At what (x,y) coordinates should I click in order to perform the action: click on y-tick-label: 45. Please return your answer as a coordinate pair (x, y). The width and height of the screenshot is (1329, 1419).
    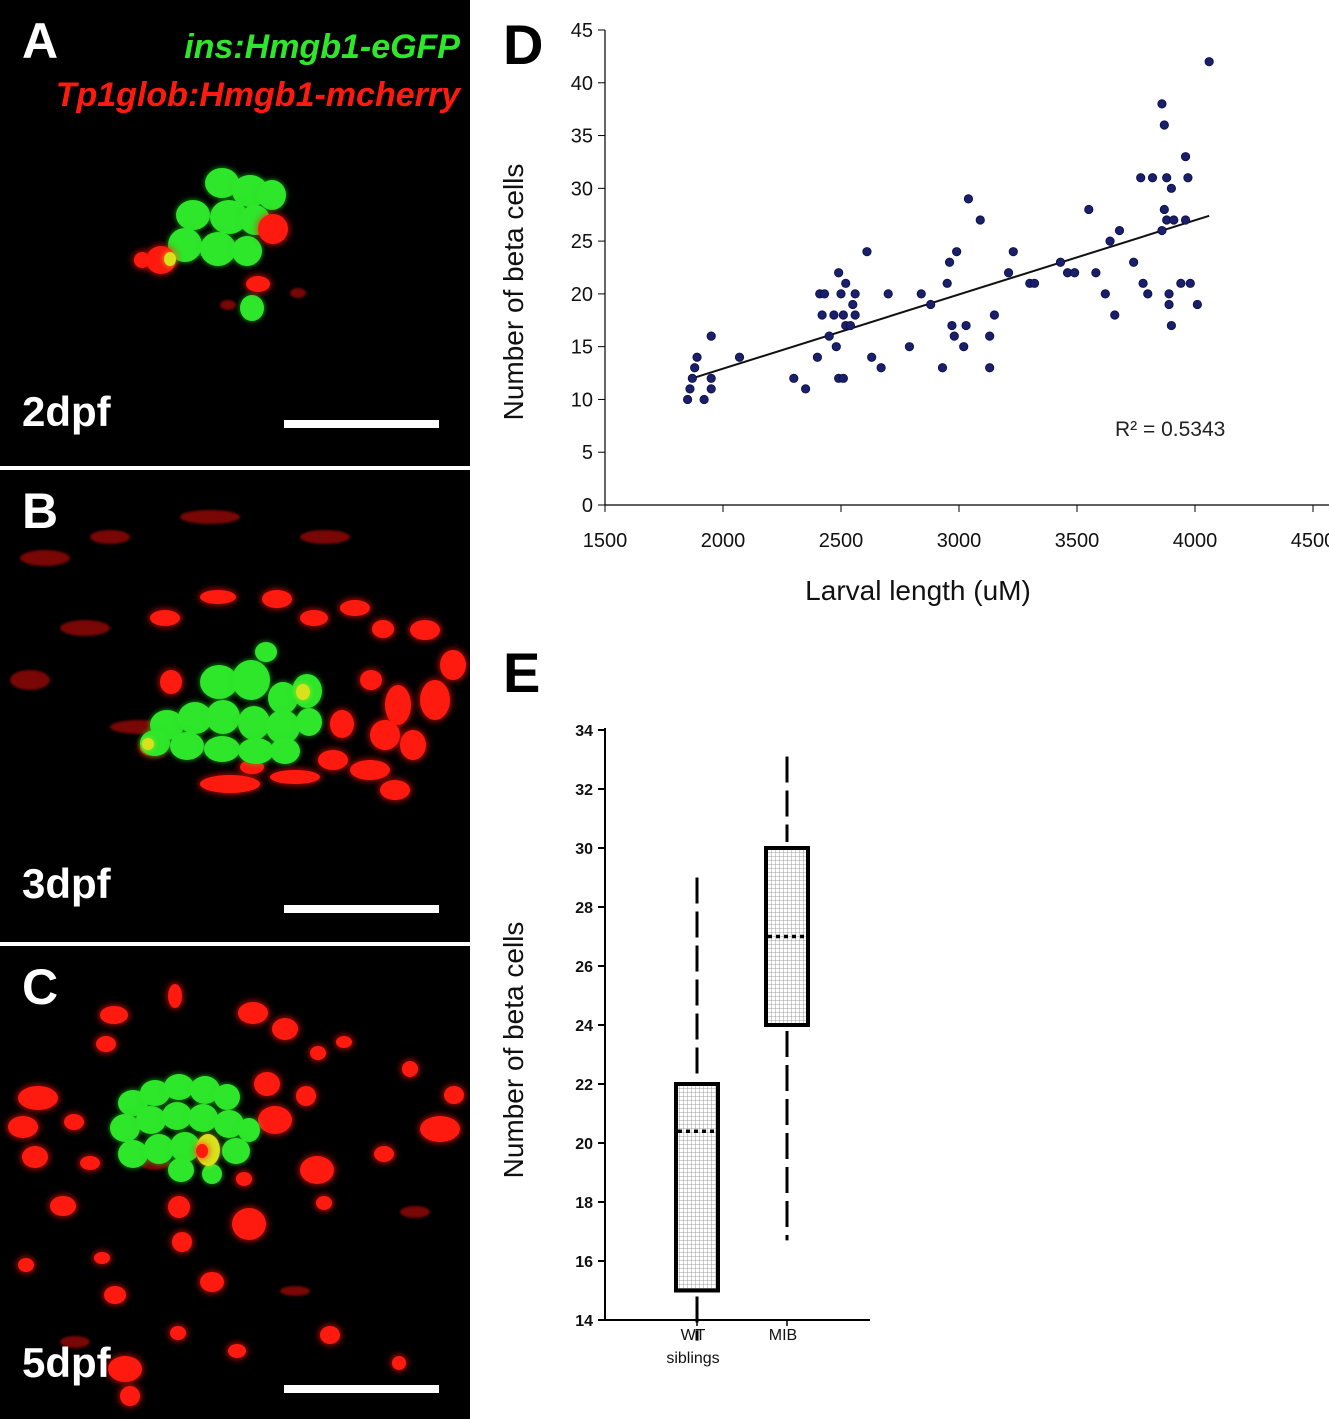
    Looking at the image, I should click on (582, 31).